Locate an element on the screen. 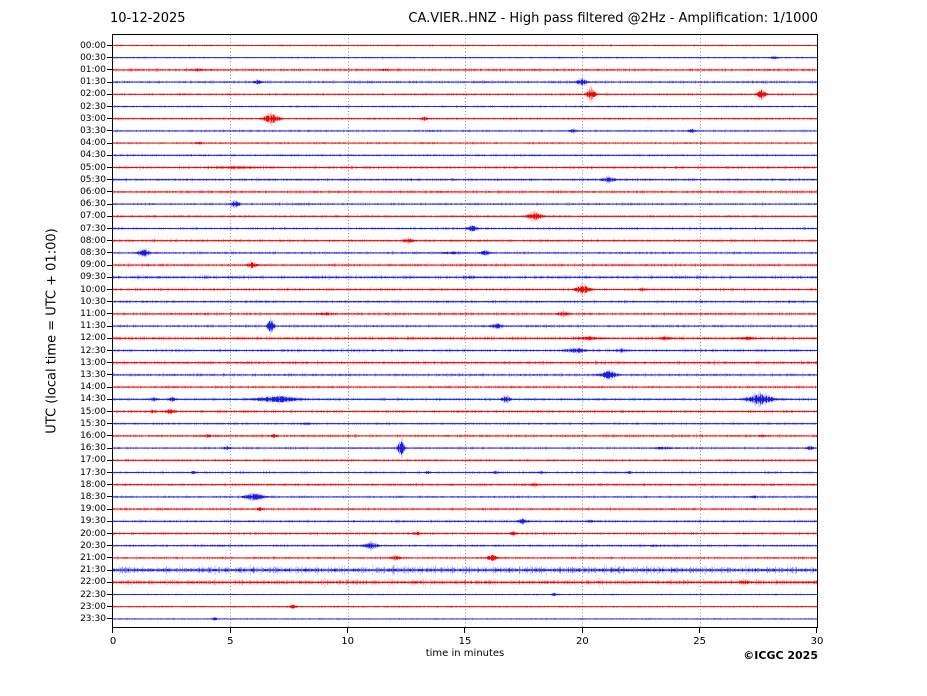  y-tick-label: 14:00 is located at coordinates (93, 387).